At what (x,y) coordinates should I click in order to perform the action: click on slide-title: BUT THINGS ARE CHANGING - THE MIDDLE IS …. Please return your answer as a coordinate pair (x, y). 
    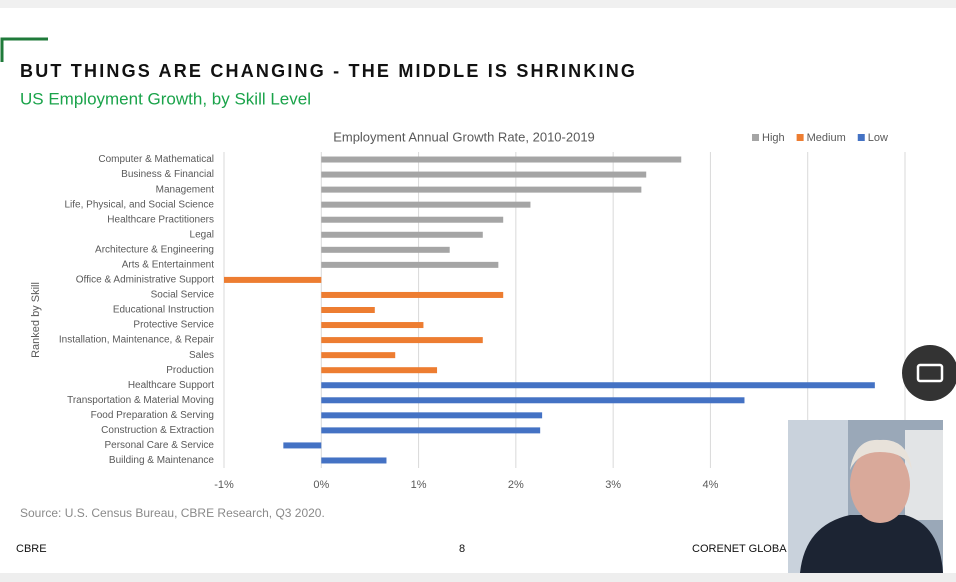
    Looking at the image, I should click on (328, 71).